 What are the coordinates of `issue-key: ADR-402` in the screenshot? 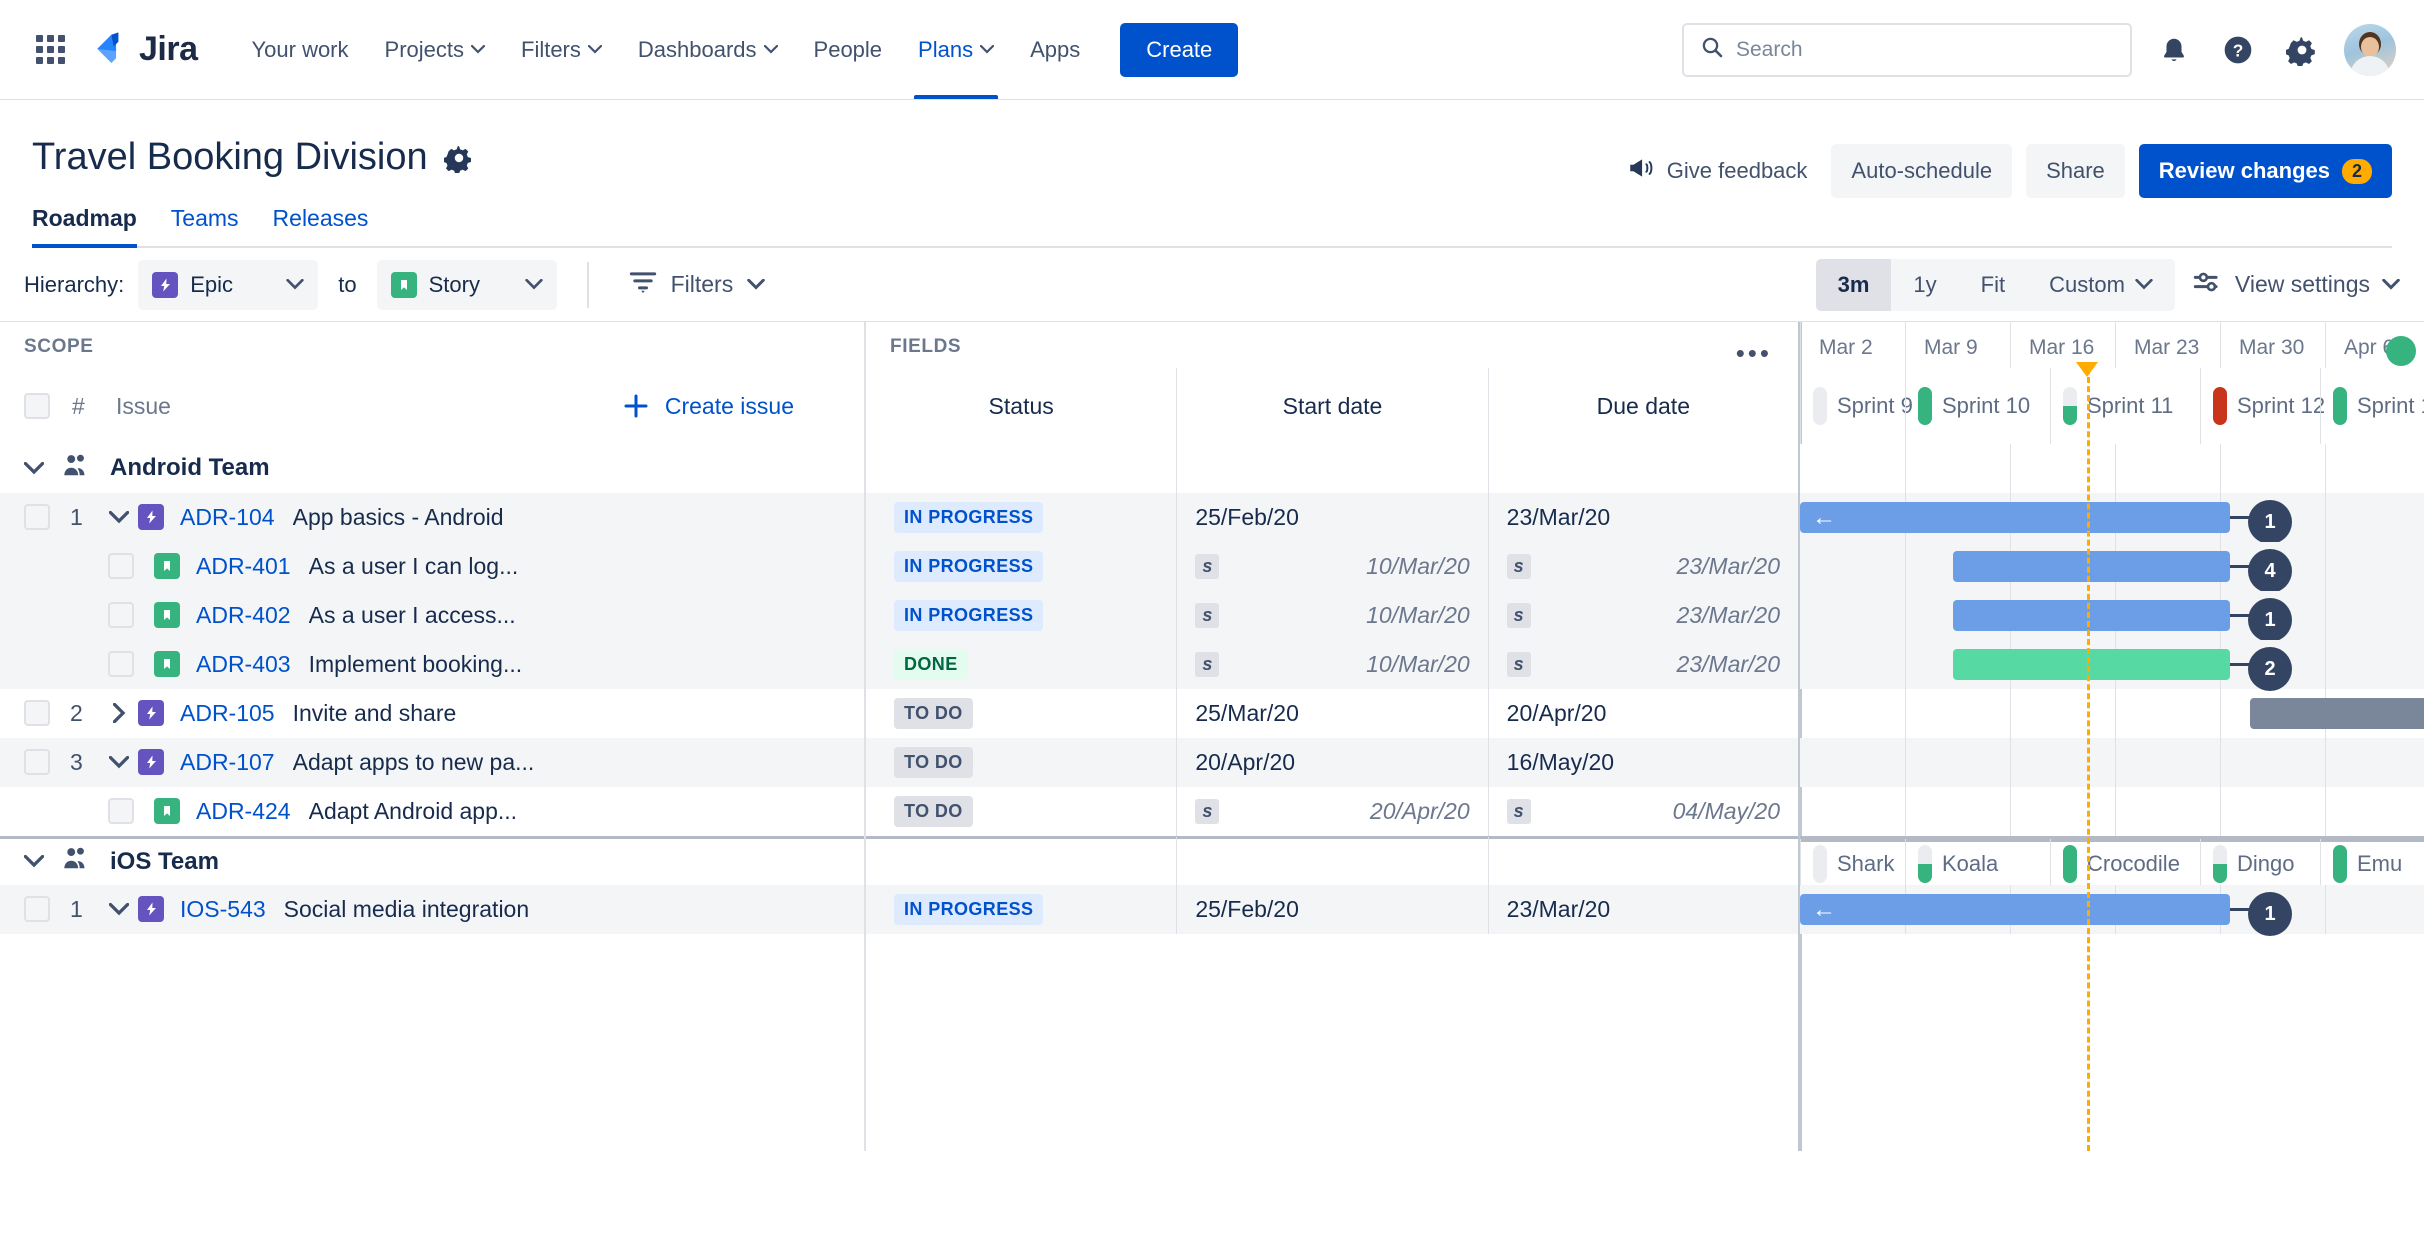 It's located at (243, 614).